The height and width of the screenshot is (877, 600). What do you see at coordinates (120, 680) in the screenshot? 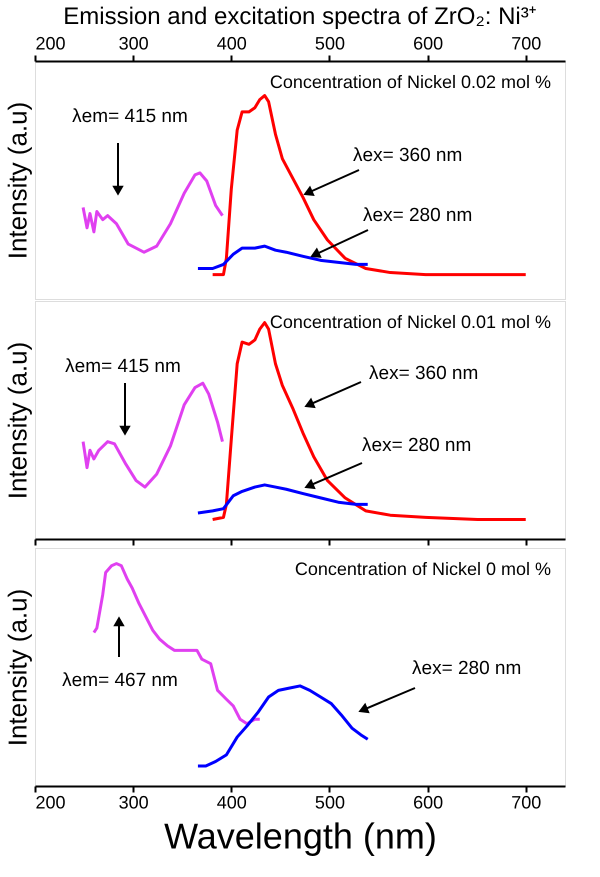
I see `annotation: λem= 467 nm` at bounding box center [120, 680].